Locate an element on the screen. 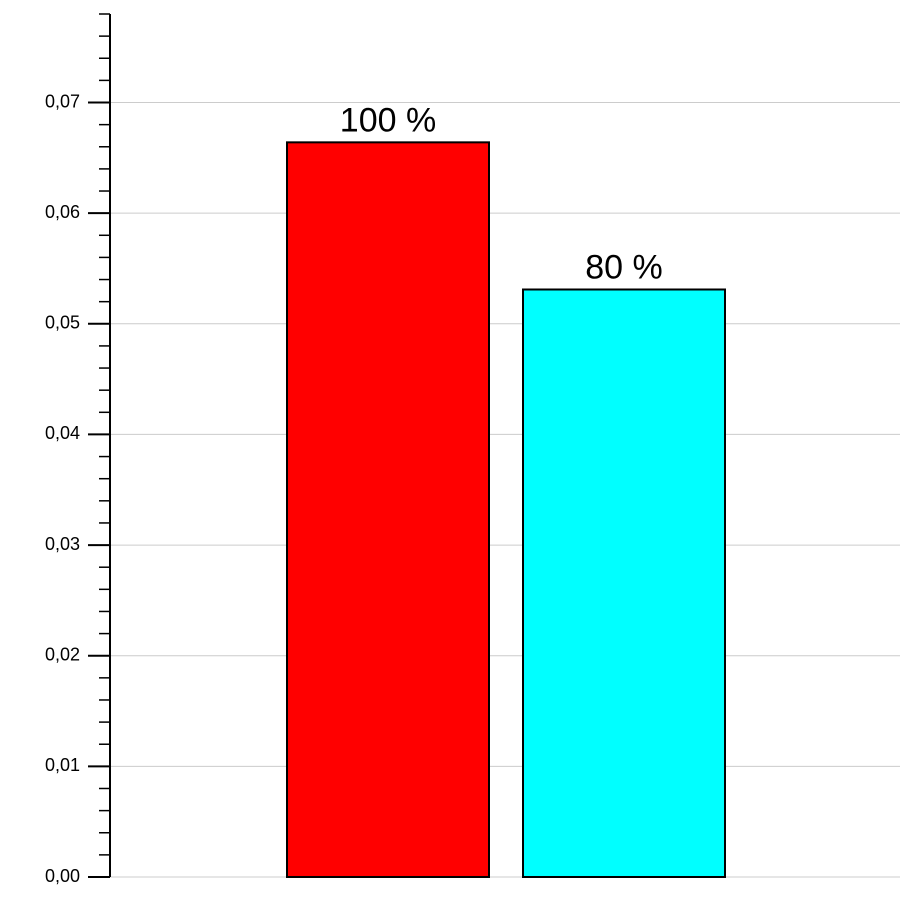 The height and width of the screenshot is (900, 900). y-tick-label: 0,02 is located at coordinates (62, 654).